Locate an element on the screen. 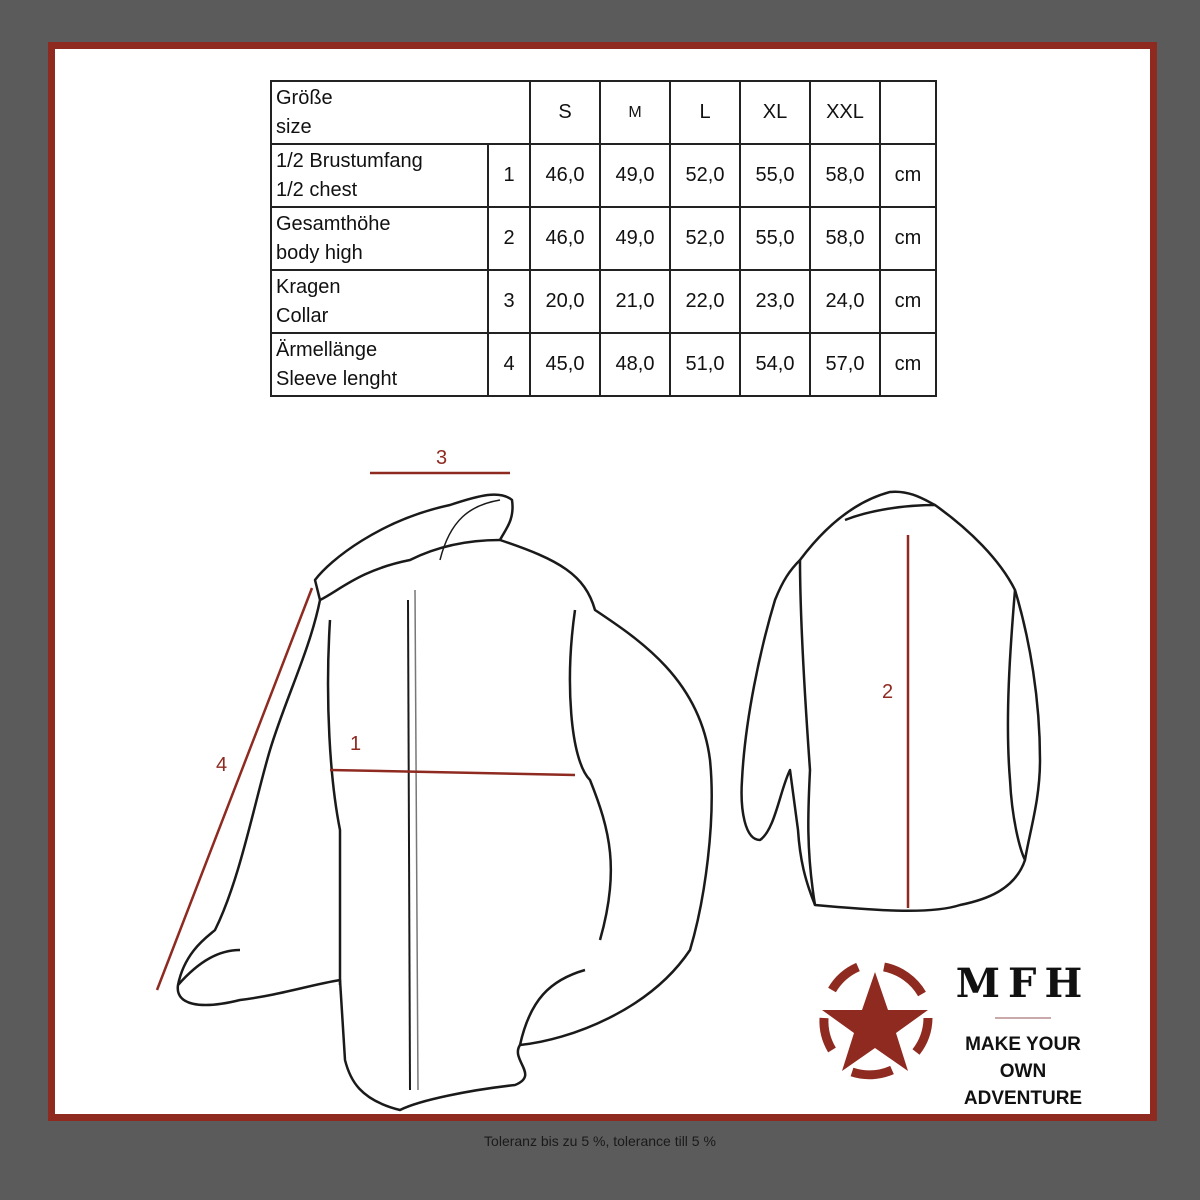 This screenshot has width=1200, height=1200. star-logo is located at coordinates (876, 1021).